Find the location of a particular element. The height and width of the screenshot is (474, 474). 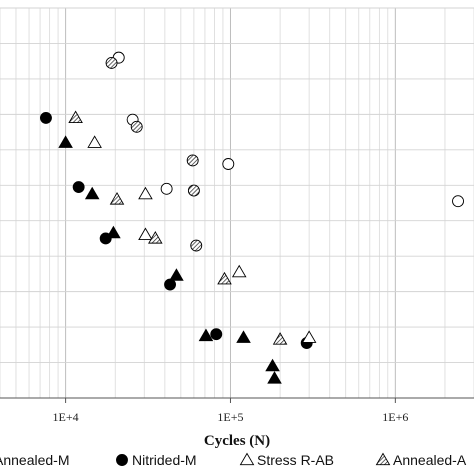

legend-marker-stress-r-ab is located at coordinates (247, 459).